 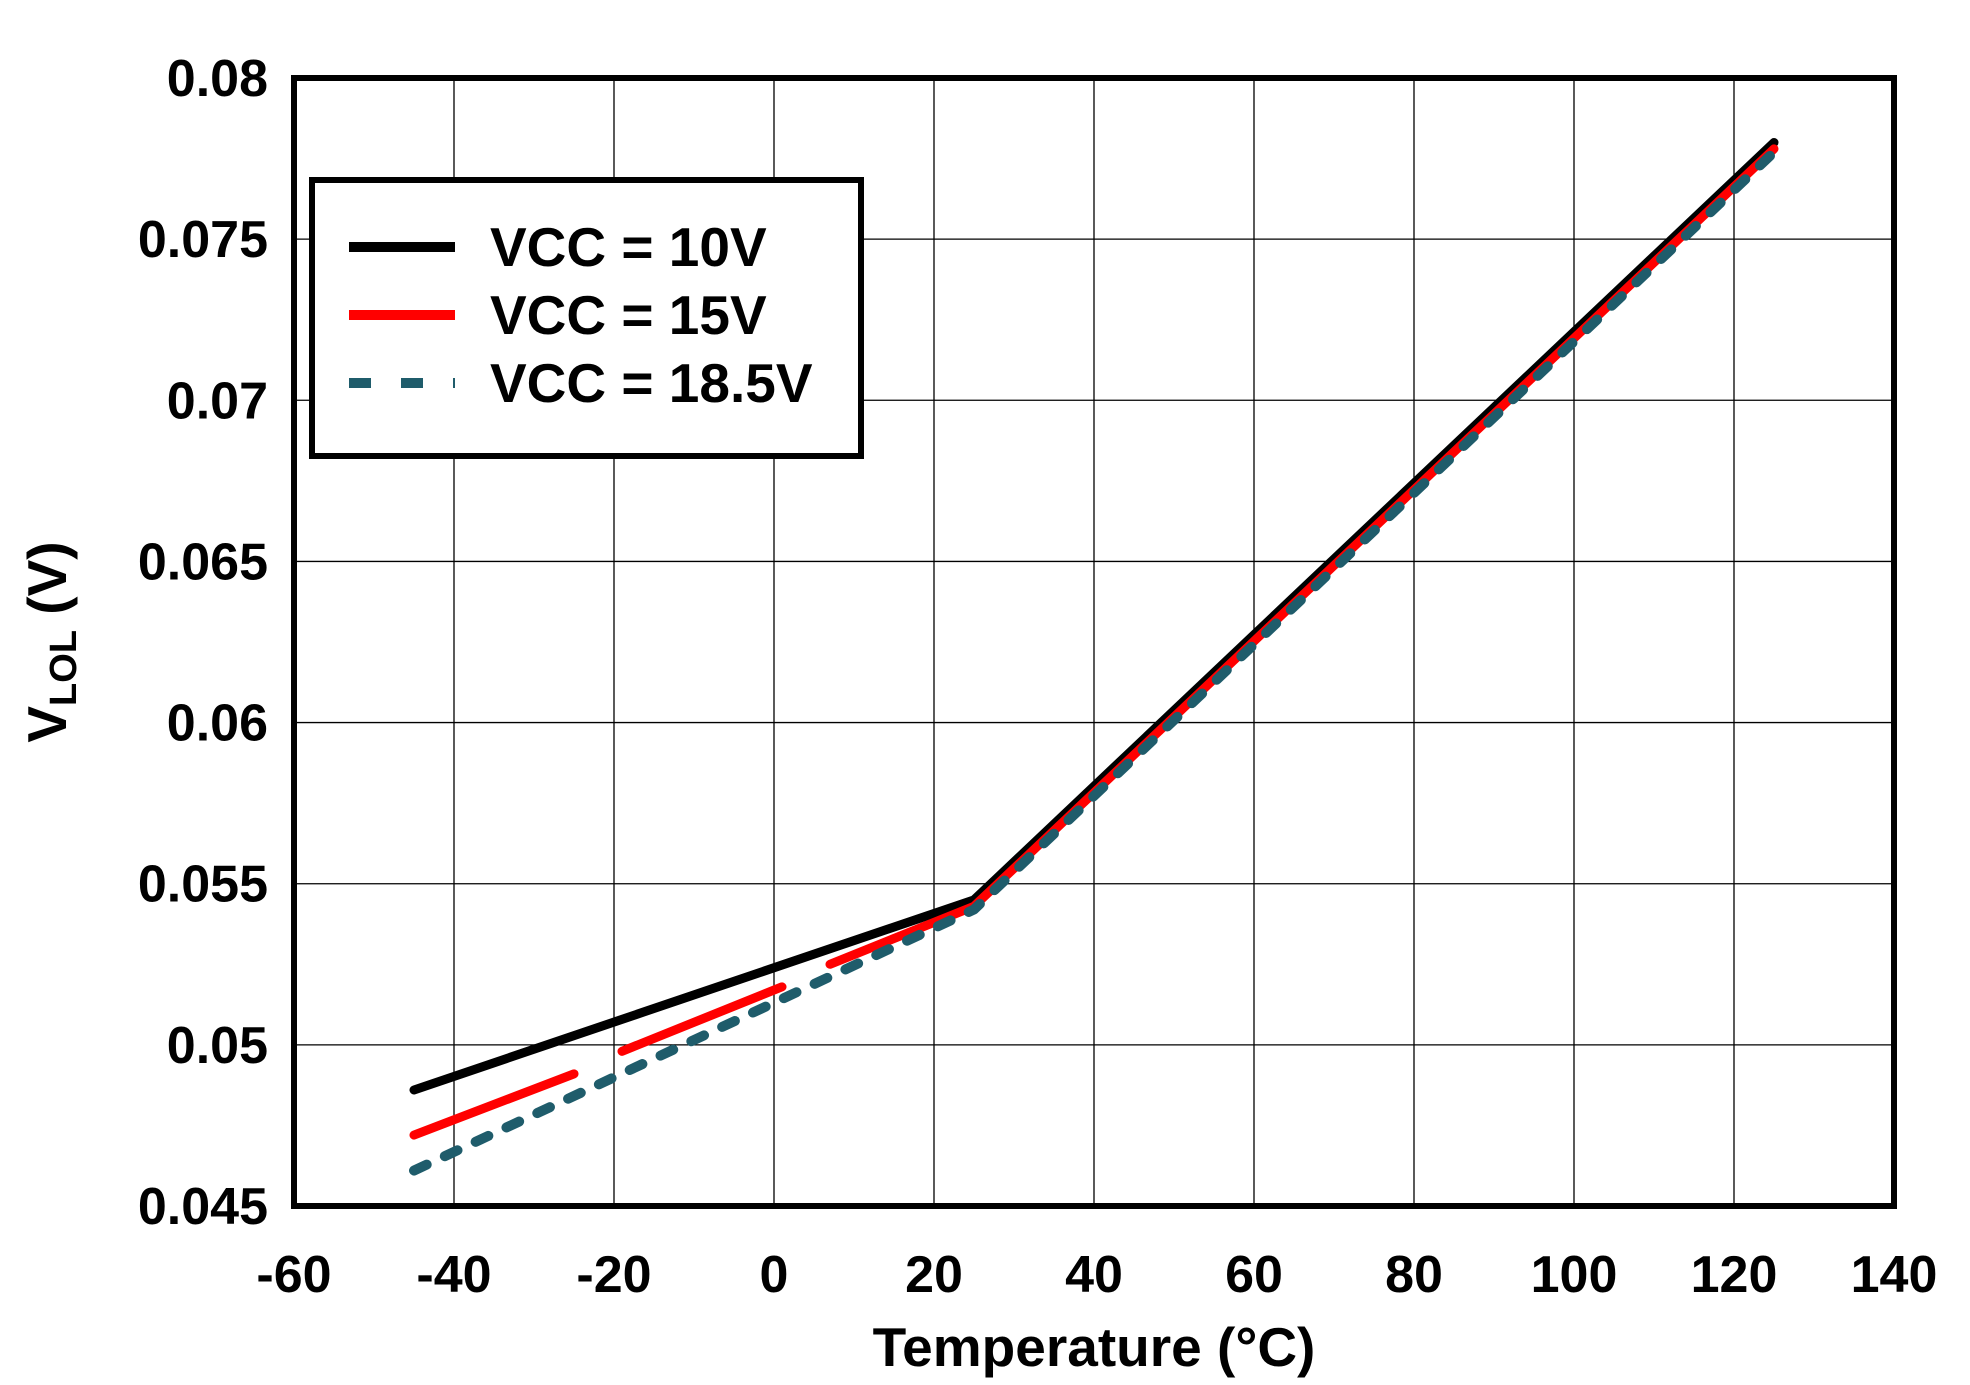 I want to click on x-tick-label: -60, so click(x=293, y=1275).